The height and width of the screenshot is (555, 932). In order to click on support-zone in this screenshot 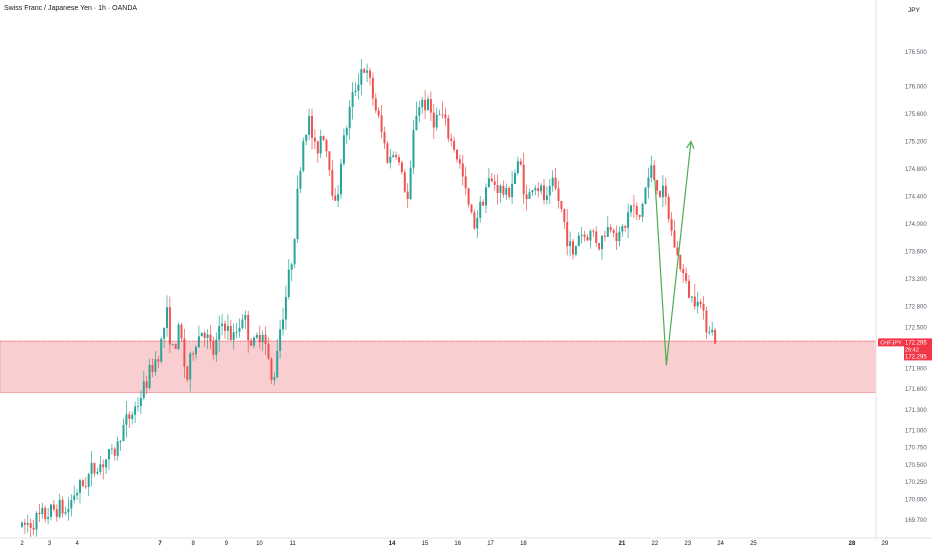, I will do `click(438, 367)`.